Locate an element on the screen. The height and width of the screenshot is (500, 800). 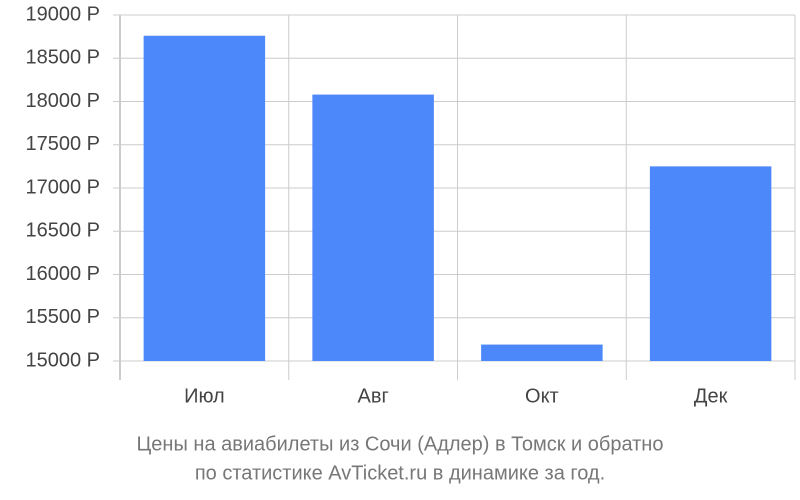
x-tick-label: Дек is located at coordinates (711, 396).